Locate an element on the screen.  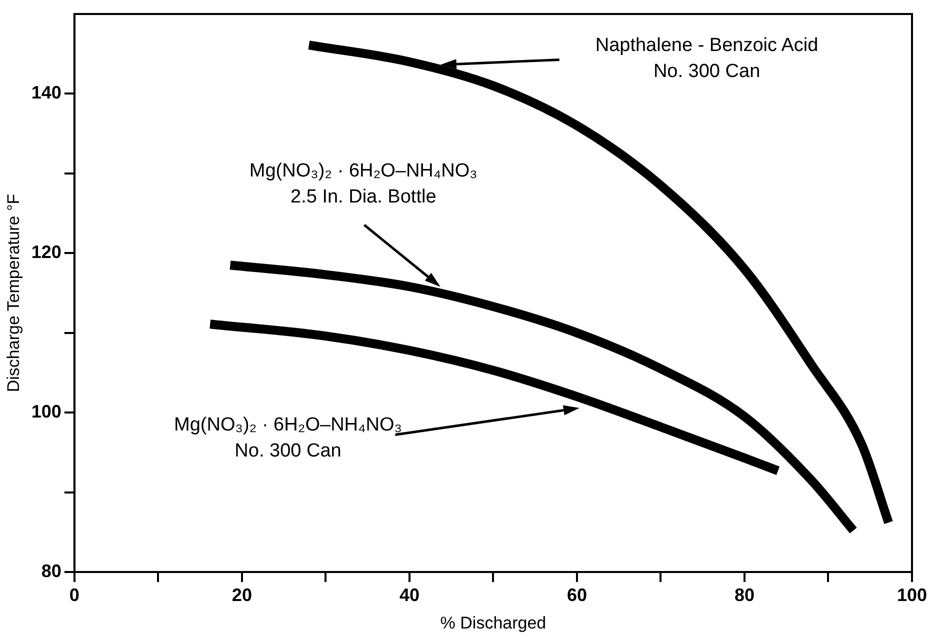
y-tick-label: 120 is located at coordinates (46, 252).